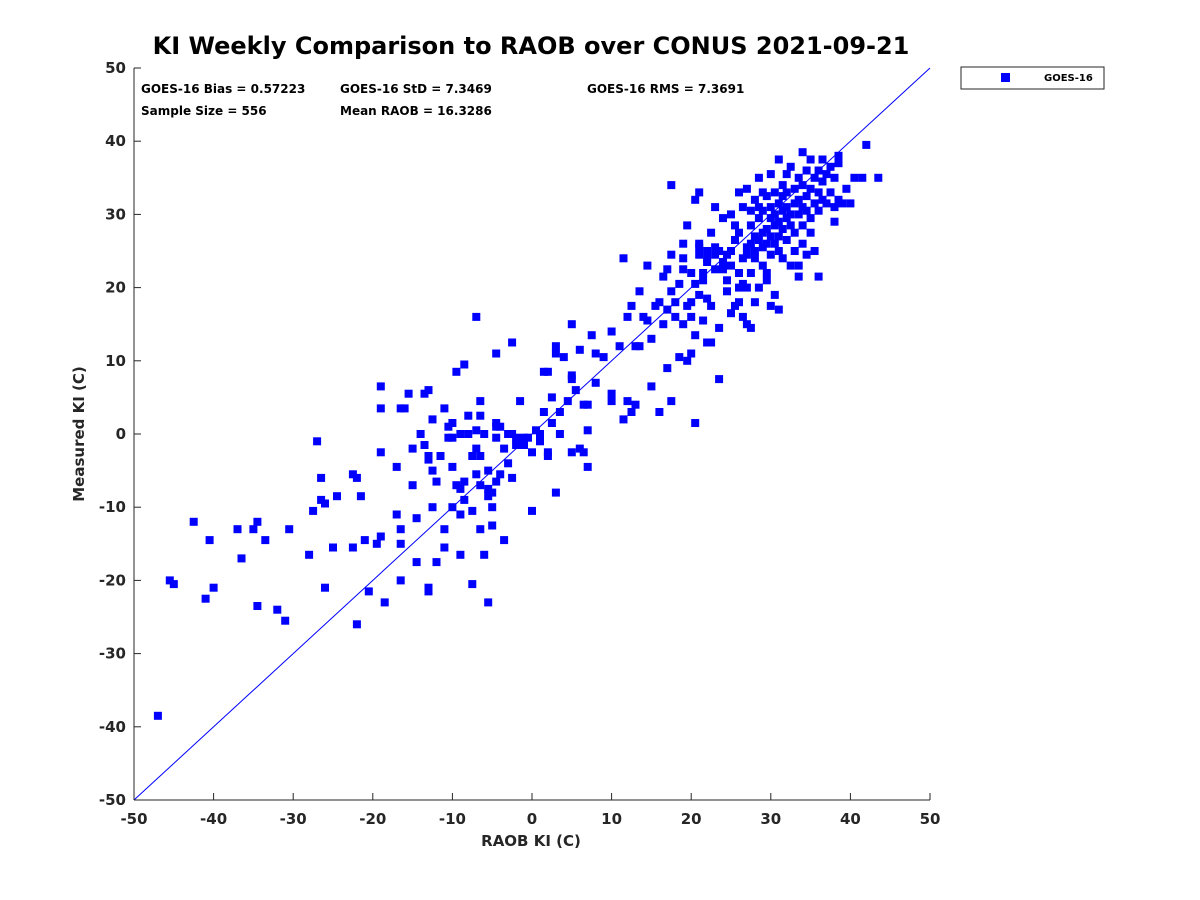  Describe the element at coordinates (120, 434) in the screenshot. I see `y-ticks: -50 -40 -30 -20 -10 0 10 20 30 40 50` at that location.